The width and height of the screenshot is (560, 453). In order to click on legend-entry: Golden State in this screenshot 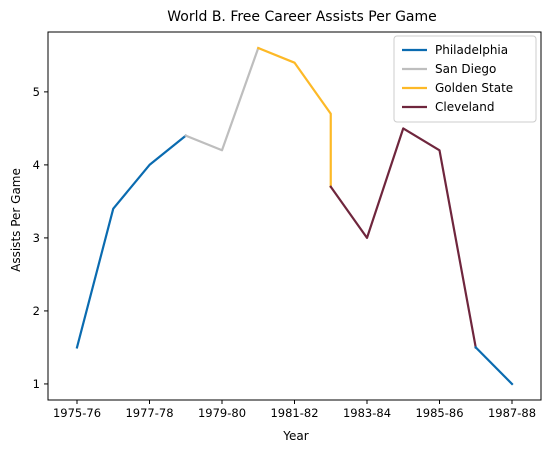, I will do `click(474, 88)`.